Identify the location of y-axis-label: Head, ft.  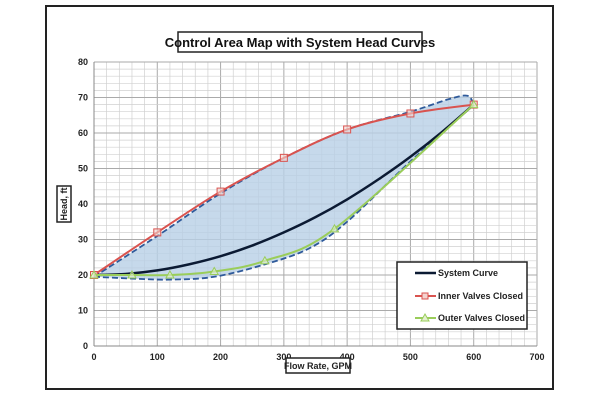
(64, 203).